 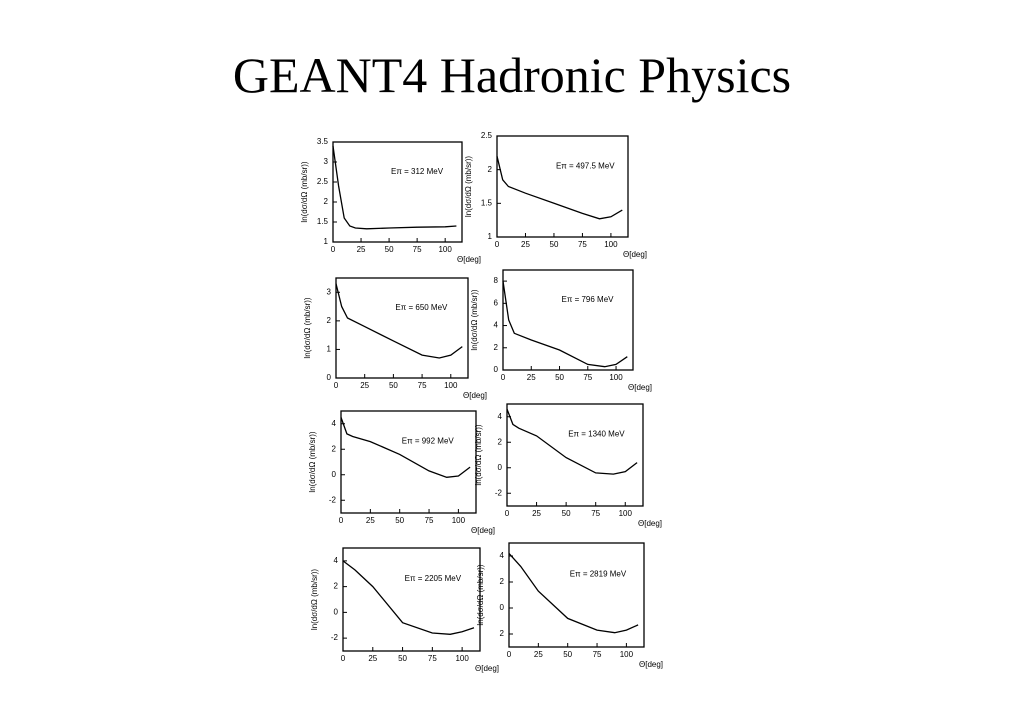 I want to click on y-tick-label: 3.5, so click(x=323, y=141).